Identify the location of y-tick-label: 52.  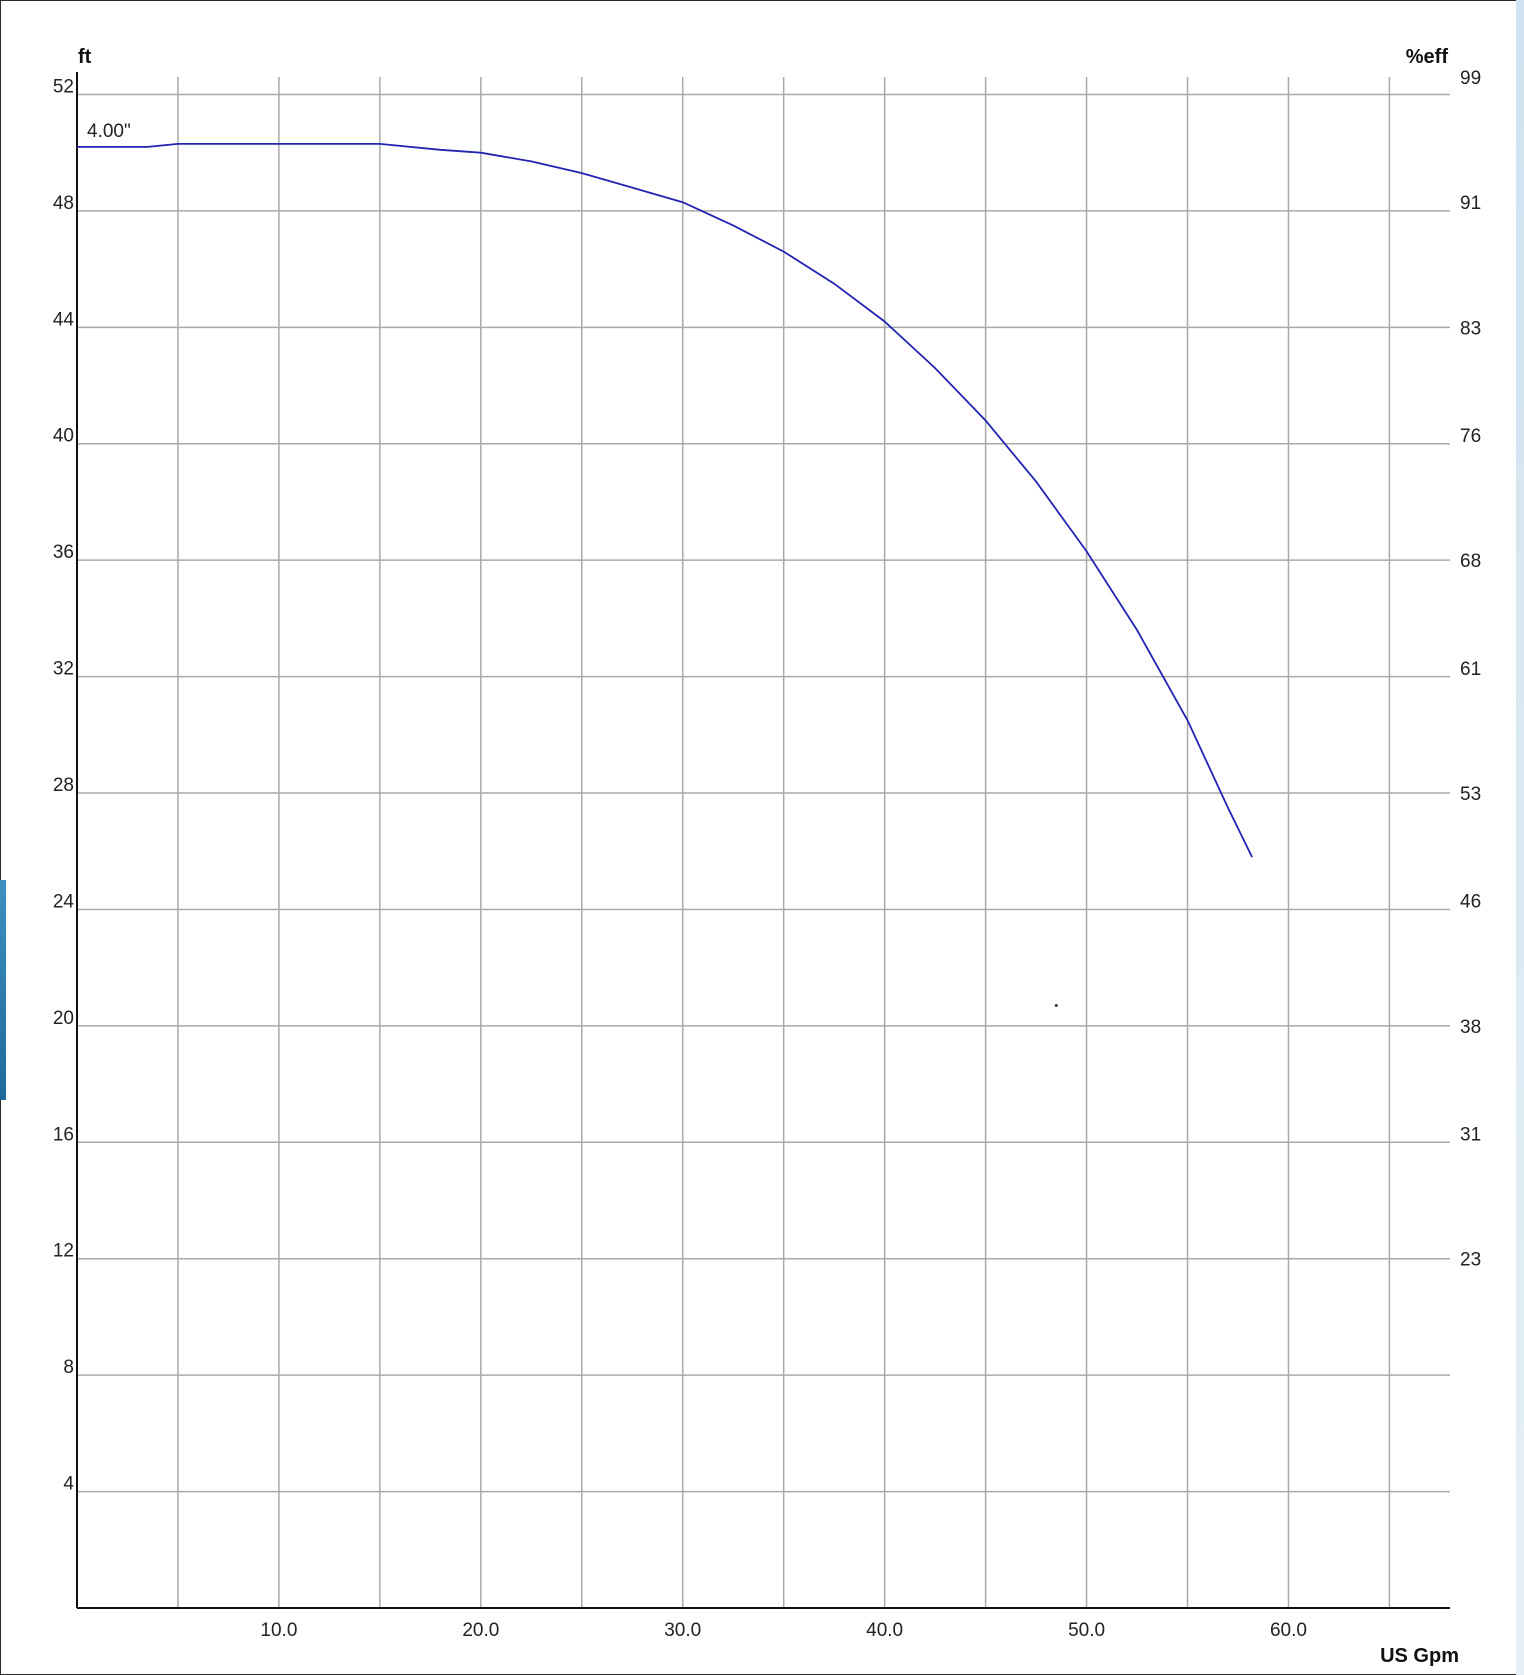
(63, 86).